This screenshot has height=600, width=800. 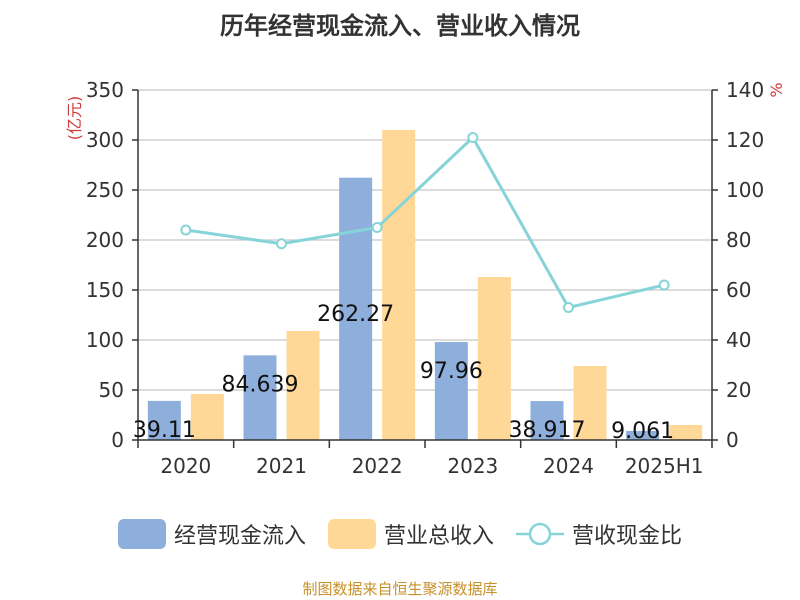 What do you see at coordinates (377, 466) in the screenshot?
I see `x-tick-label: 2022` at bounding box center [377, 466].